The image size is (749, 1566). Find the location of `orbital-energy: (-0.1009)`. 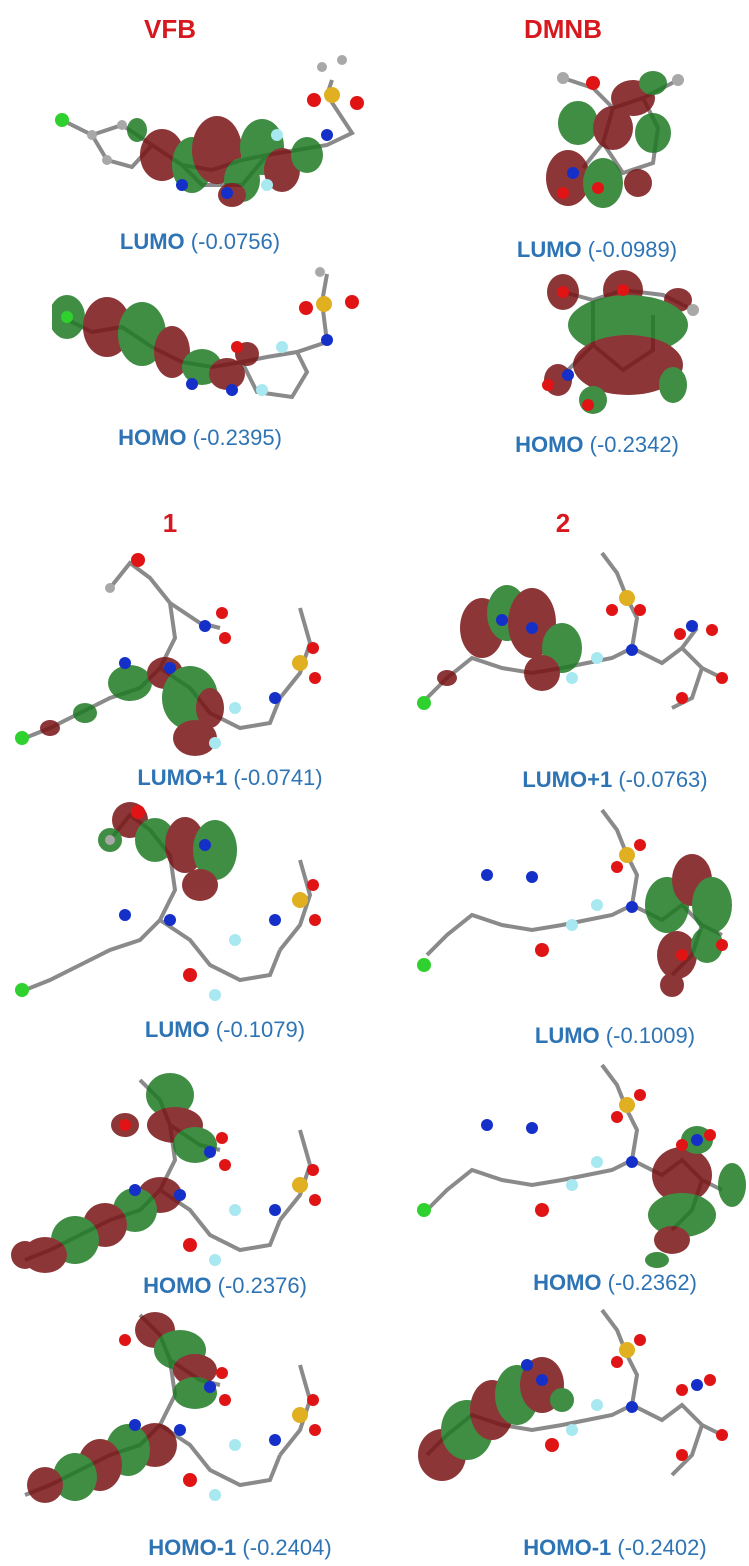

orbital-energy: (-0.1009) is located at coordinates (650, 1035).